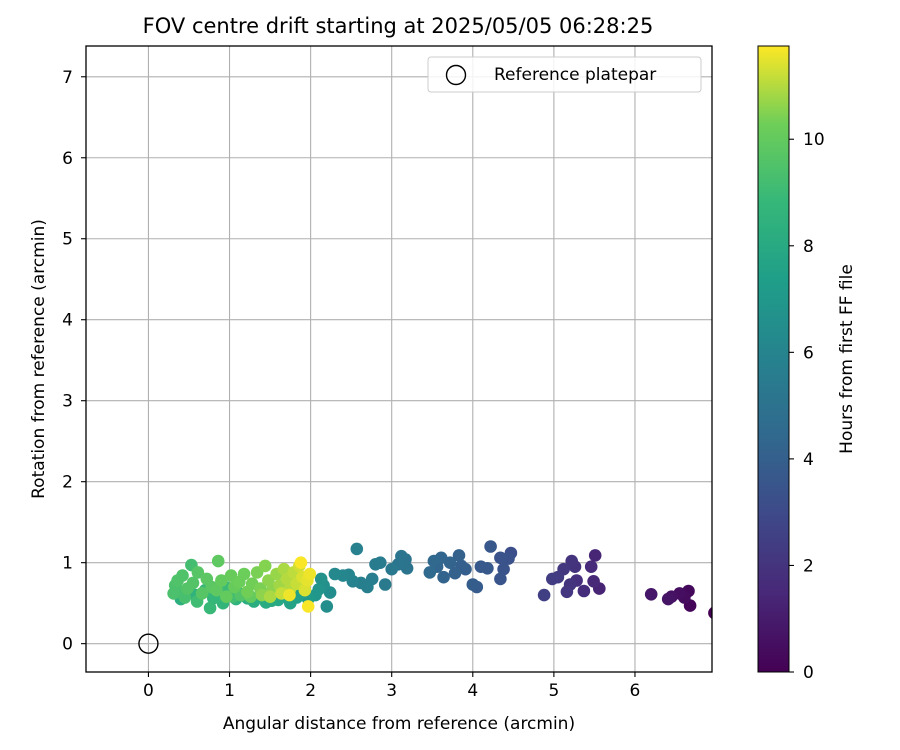 This screenshot has width=900, height=750. I want to click on y-tick-label: 2, so click(67, 483).